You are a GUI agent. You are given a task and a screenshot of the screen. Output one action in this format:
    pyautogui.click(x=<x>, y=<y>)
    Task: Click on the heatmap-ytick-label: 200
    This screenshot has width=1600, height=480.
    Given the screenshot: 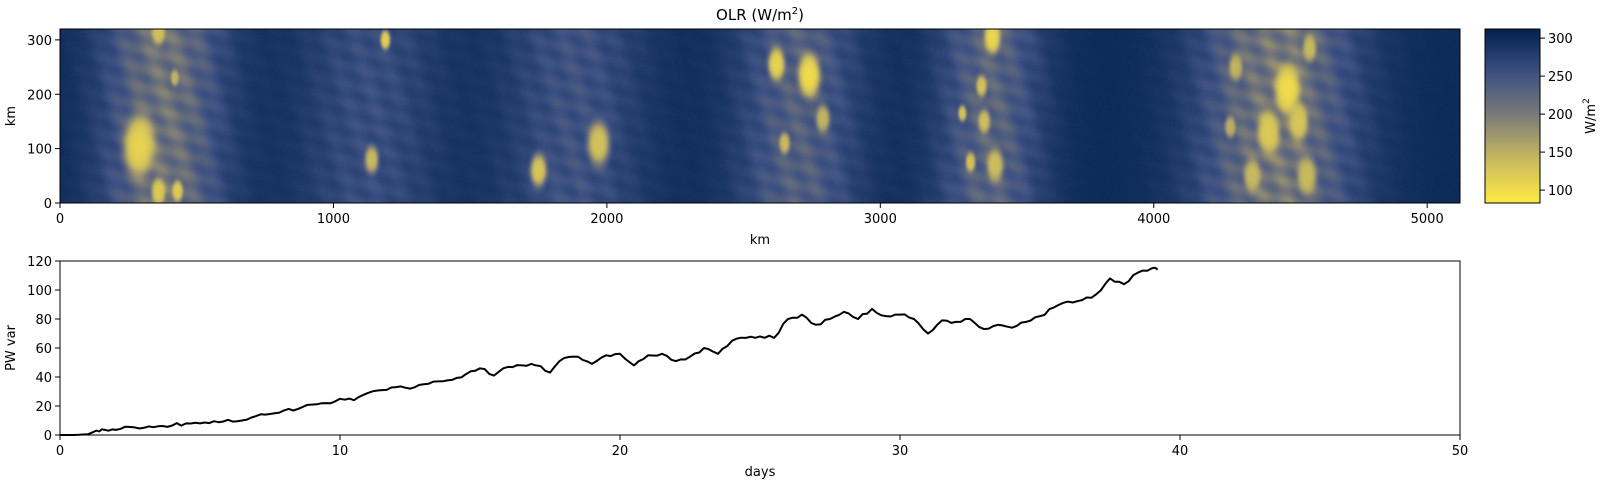 What is the action you would take?
    pyautogui.click(x=39, y=95)
    